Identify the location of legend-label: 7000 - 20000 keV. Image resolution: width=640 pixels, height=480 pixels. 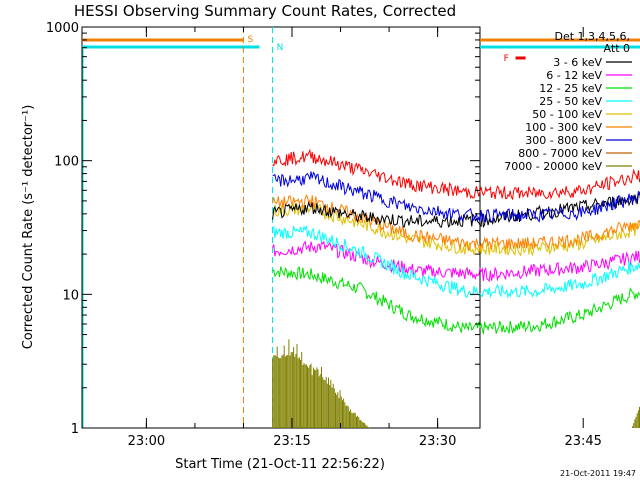
(553, 166).